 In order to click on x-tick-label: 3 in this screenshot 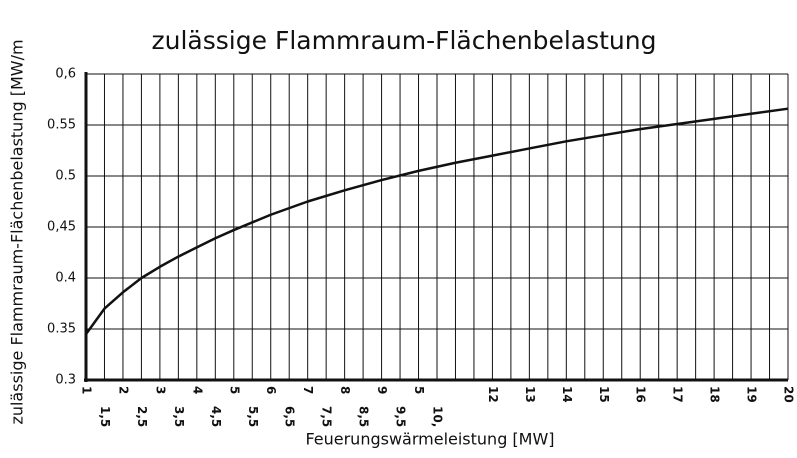, I will do `click(160, 390)`.